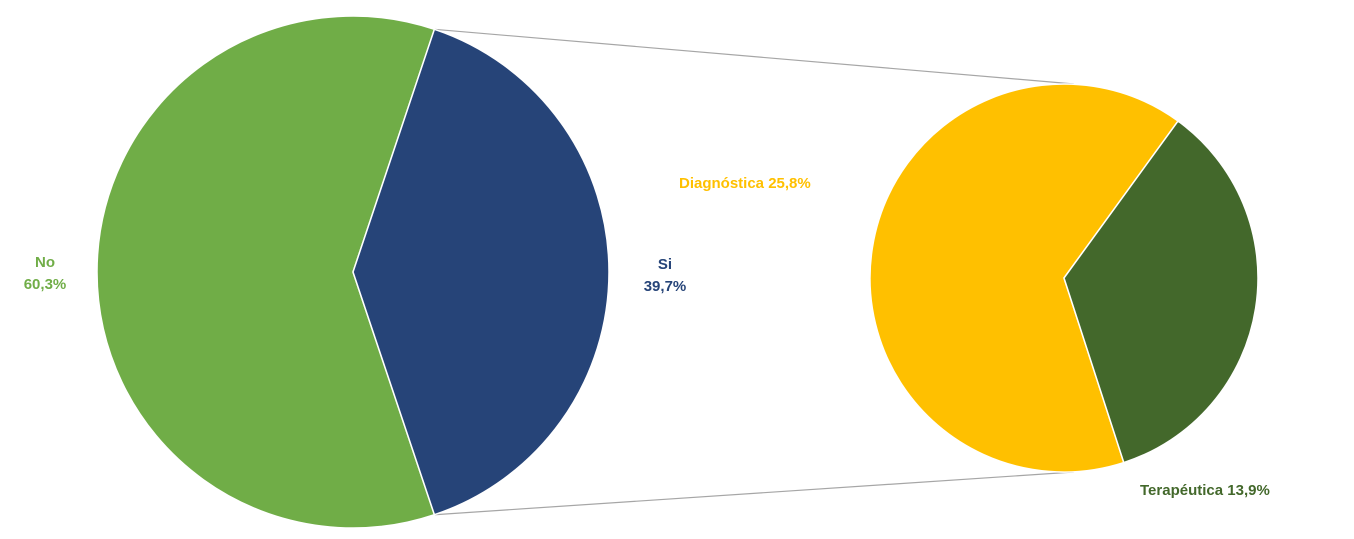  Describe the element at coordinates (45, 262) in the screenshot. I see `data-label-no-name: No` at that location.